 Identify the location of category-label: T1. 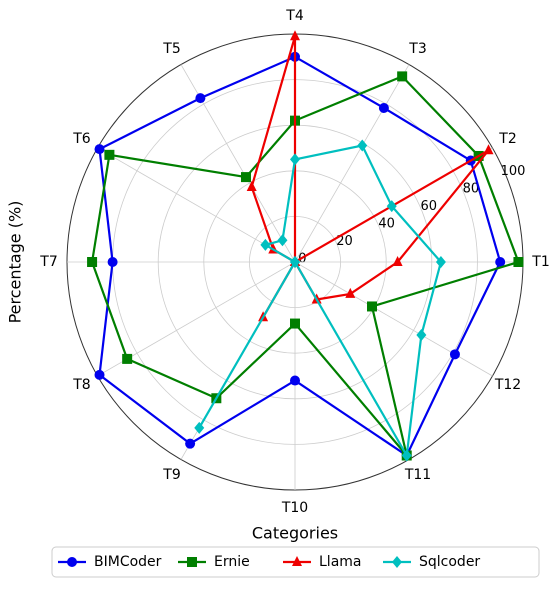
(540, 262).